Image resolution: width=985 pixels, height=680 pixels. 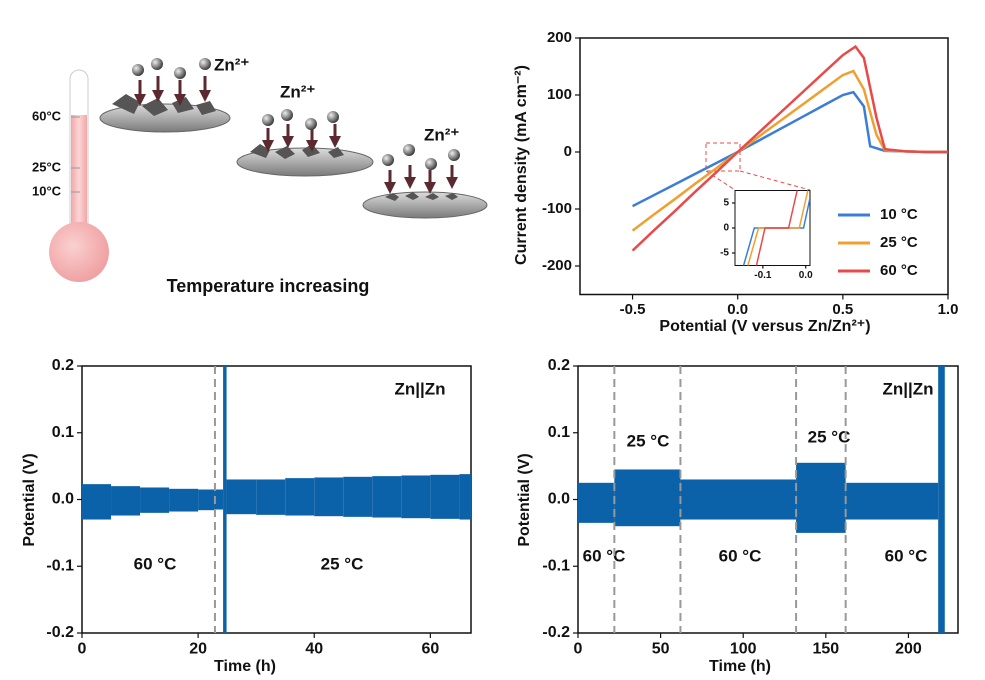 What do you see at coordinates (79, 177) in the screenshot?
I see `thermometer-fill` at bounding box center [79, 177].